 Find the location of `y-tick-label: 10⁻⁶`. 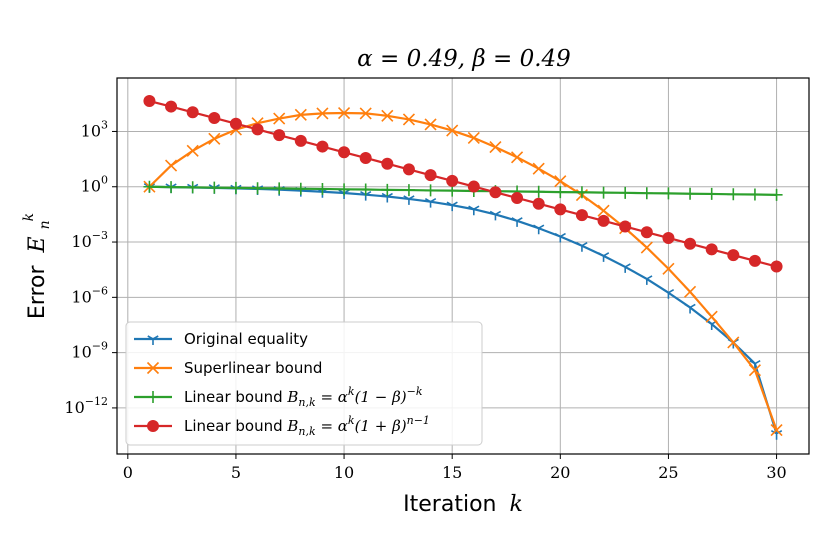

y-tick-label: 10⁻⁶ is located at coordinates (89, 295).